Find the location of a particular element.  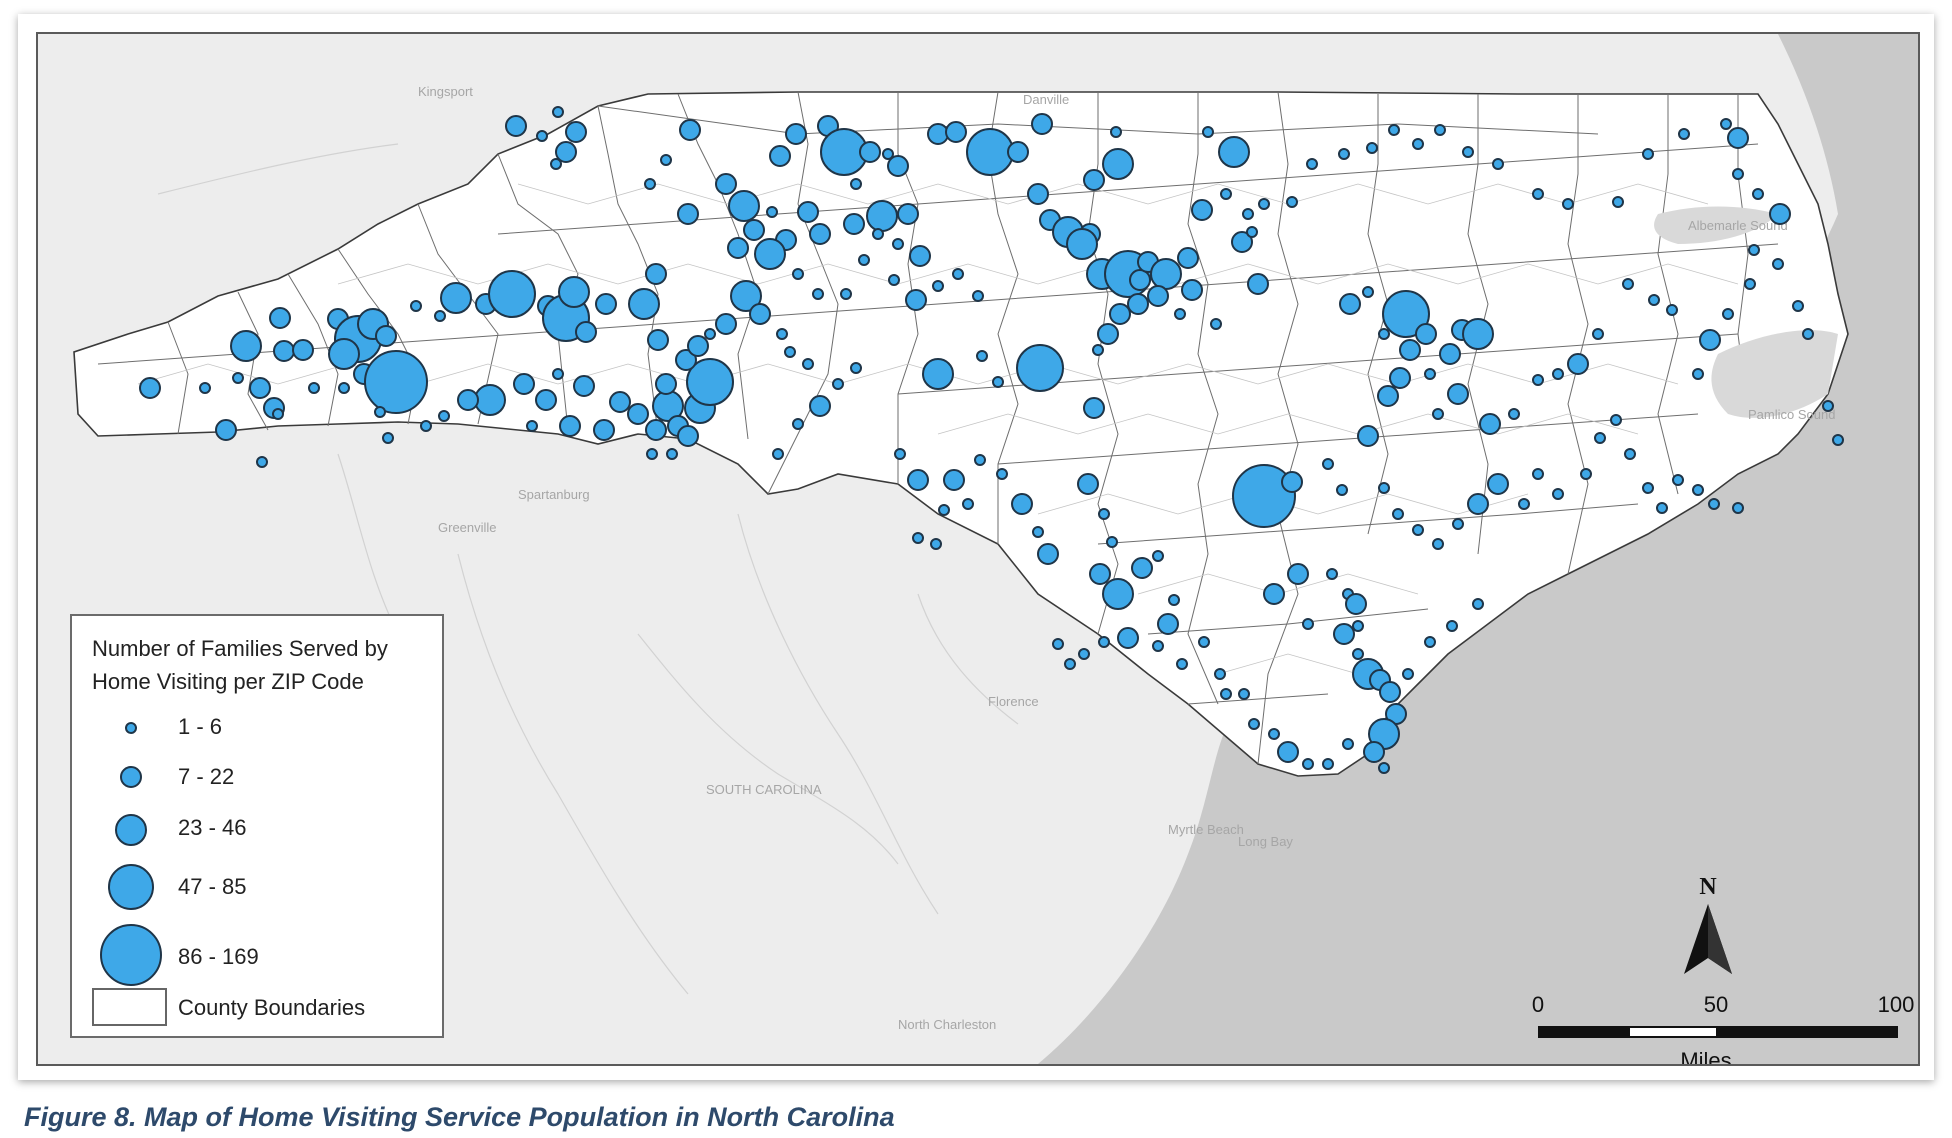

legend-county-symbol is located at coordinates (129, 1007).